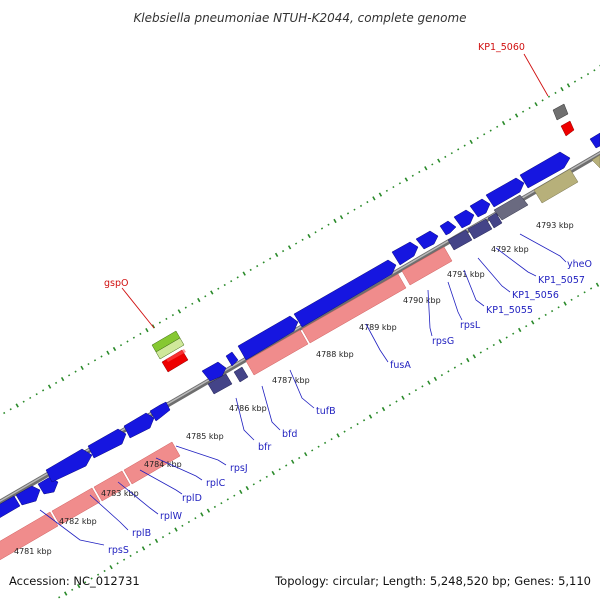  I want to click on gene-label-rplW: rplW, so click(171, 516).